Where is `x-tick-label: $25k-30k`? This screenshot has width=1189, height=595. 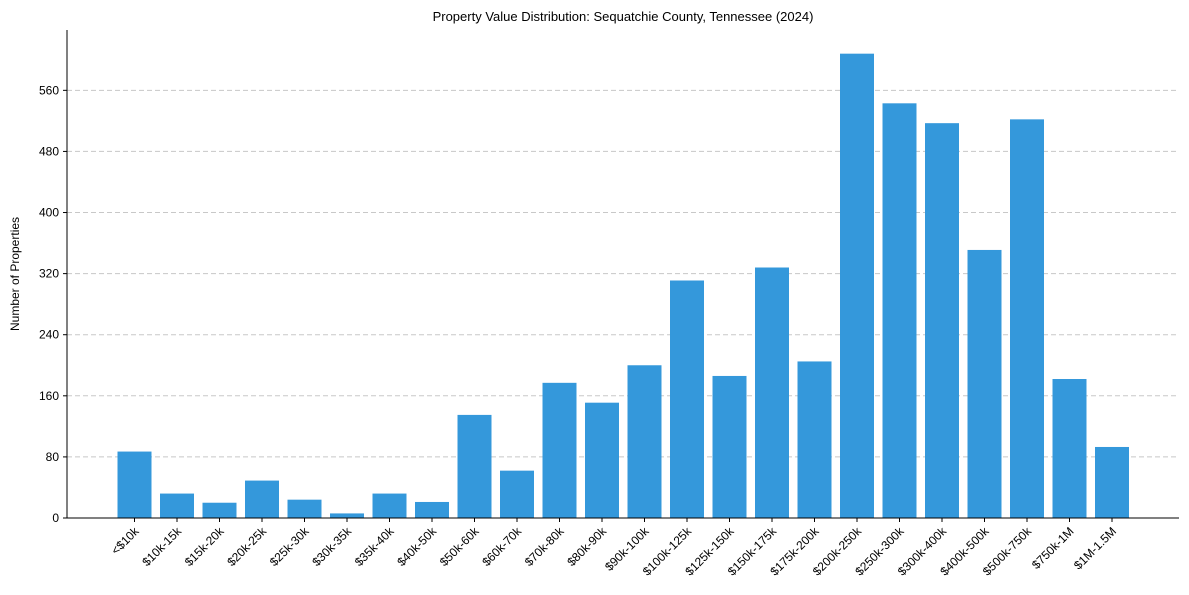
x-tick-label: $25k-30k is located at coordinates (290, 547).